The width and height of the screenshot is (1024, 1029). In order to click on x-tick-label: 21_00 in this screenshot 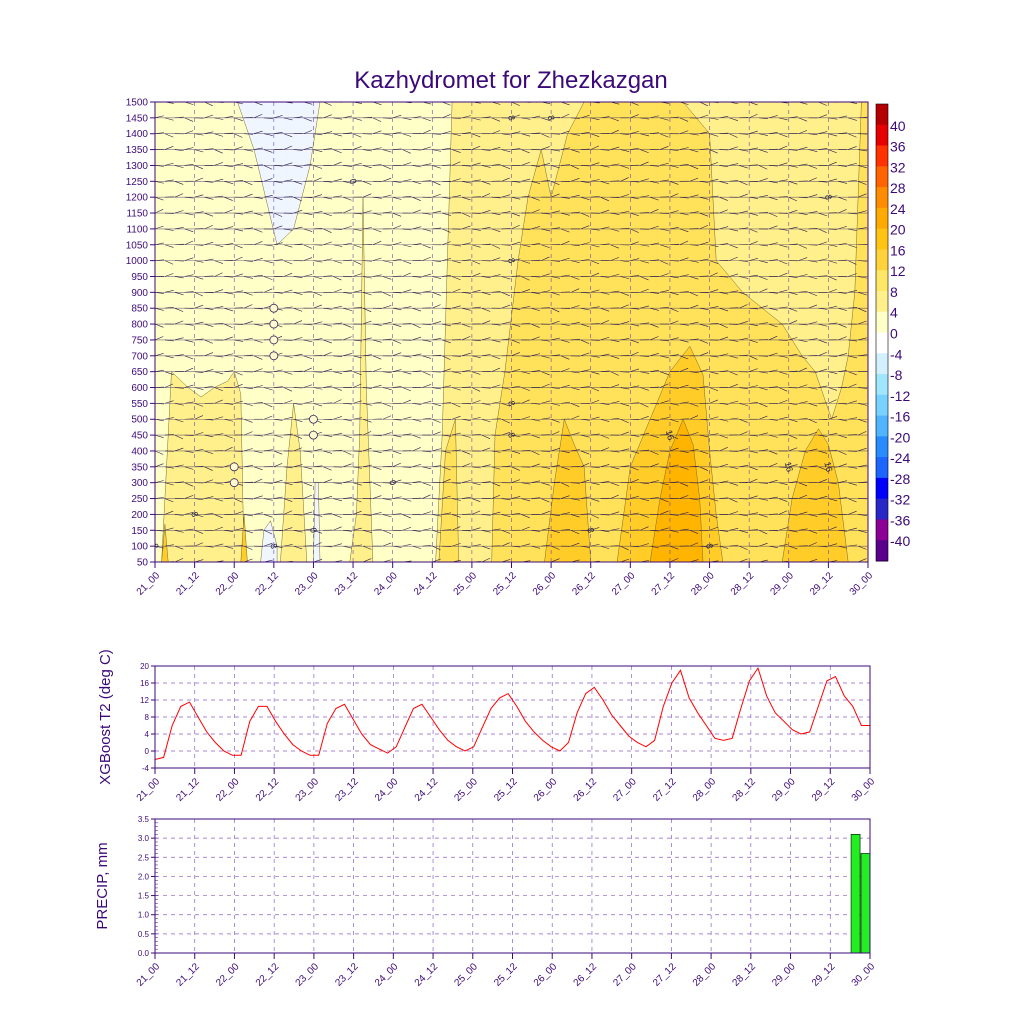, I will do `click(149, 790)`.